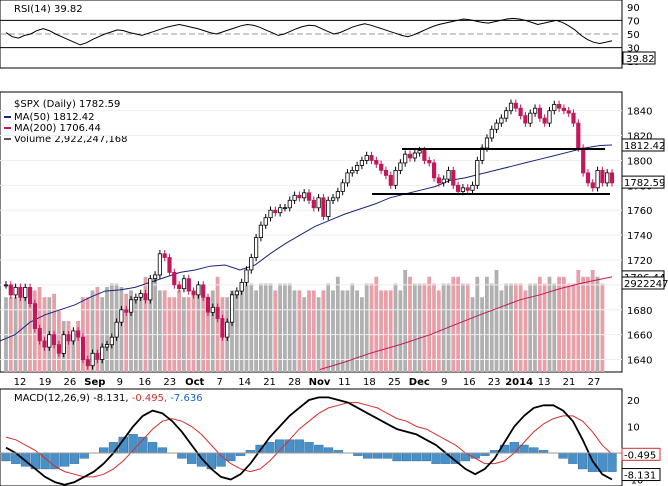 The width and height of the screenshot is (668, 486). I want to click on rsi-line, so click(309, 31).